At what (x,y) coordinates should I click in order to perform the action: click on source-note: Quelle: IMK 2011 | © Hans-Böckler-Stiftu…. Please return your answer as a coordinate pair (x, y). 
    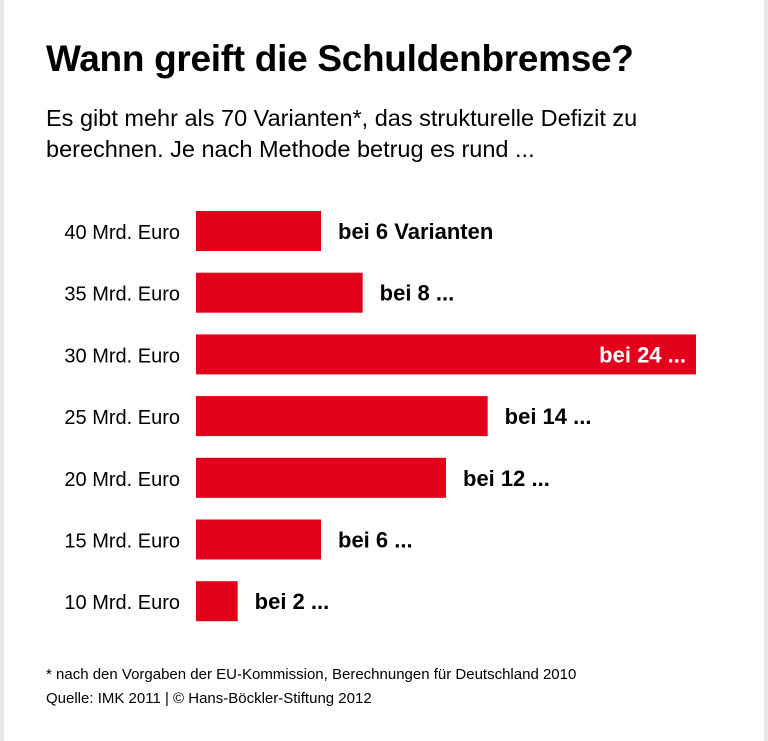
    Looking at the image, I should click on (209, 698).